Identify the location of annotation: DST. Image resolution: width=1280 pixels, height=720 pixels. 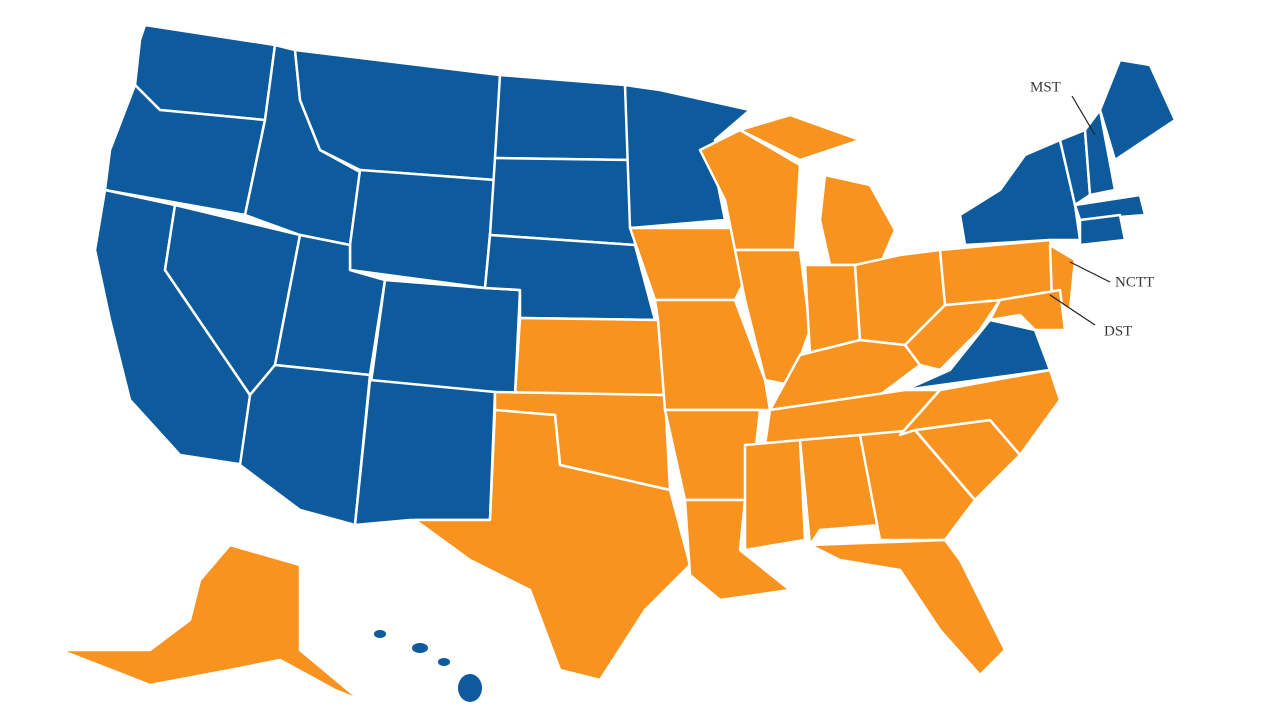
(1118, 331).